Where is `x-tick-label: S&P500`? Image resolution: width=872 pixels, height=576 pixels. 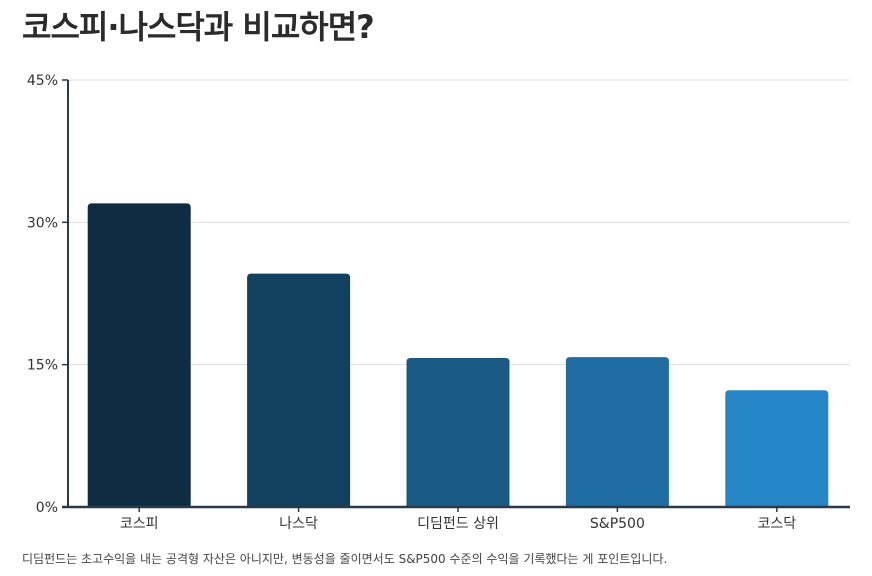
x-tick-label: S&P500 is located at coordinates (617, 524).